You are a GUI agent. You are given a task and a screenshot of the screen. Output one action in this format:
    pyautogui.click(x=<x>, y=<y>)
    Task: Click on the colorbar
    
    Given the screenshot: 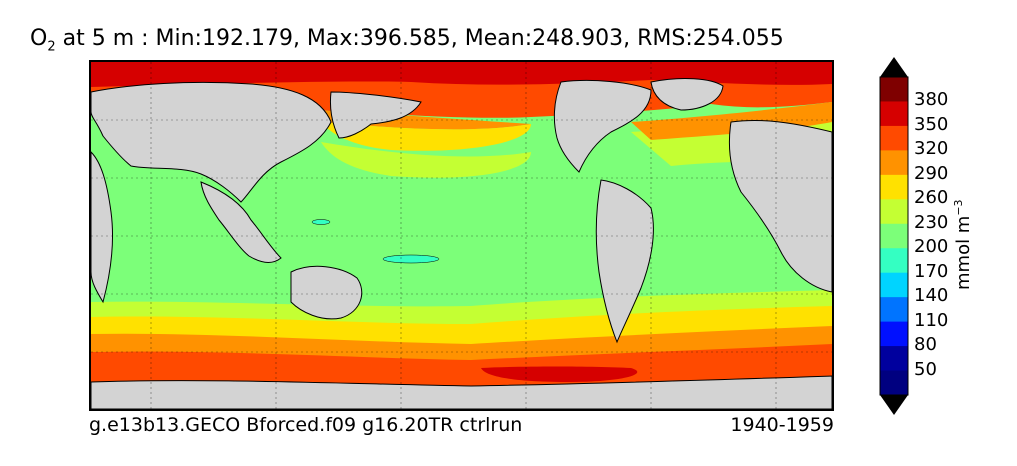 What is the action you would take?
    pyautogui.click(x=894, y=236)
    